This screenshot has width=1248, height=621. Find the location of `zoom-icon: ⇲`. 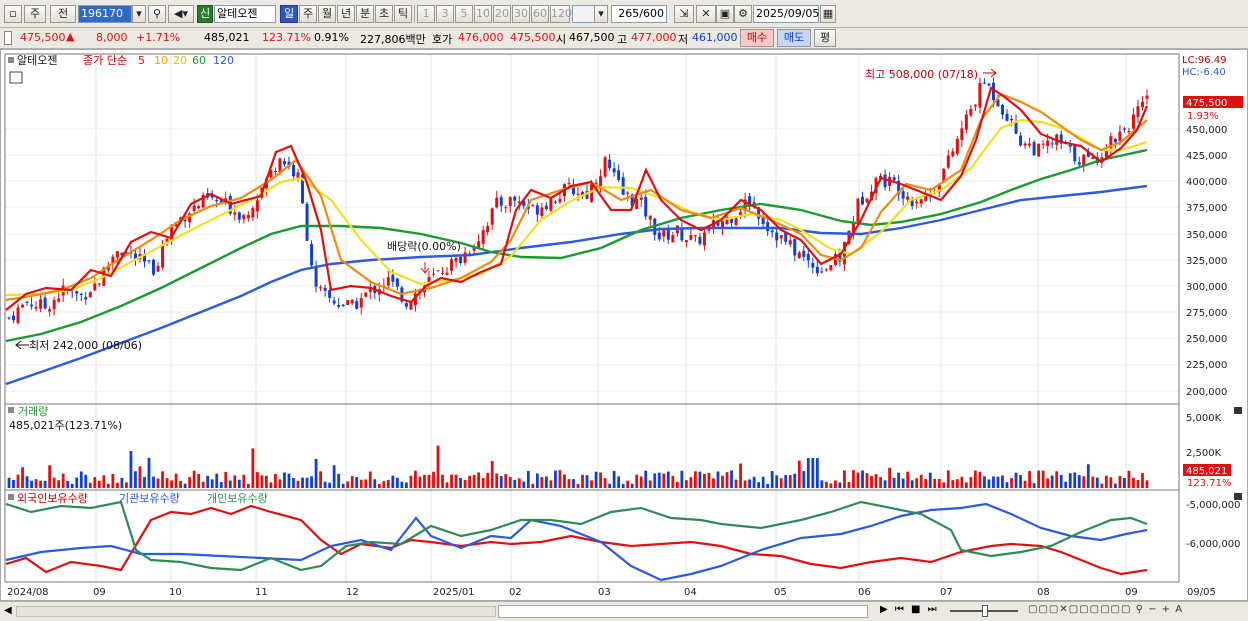

zoom-icon: ⇲ is located at coordinates (684, 14).